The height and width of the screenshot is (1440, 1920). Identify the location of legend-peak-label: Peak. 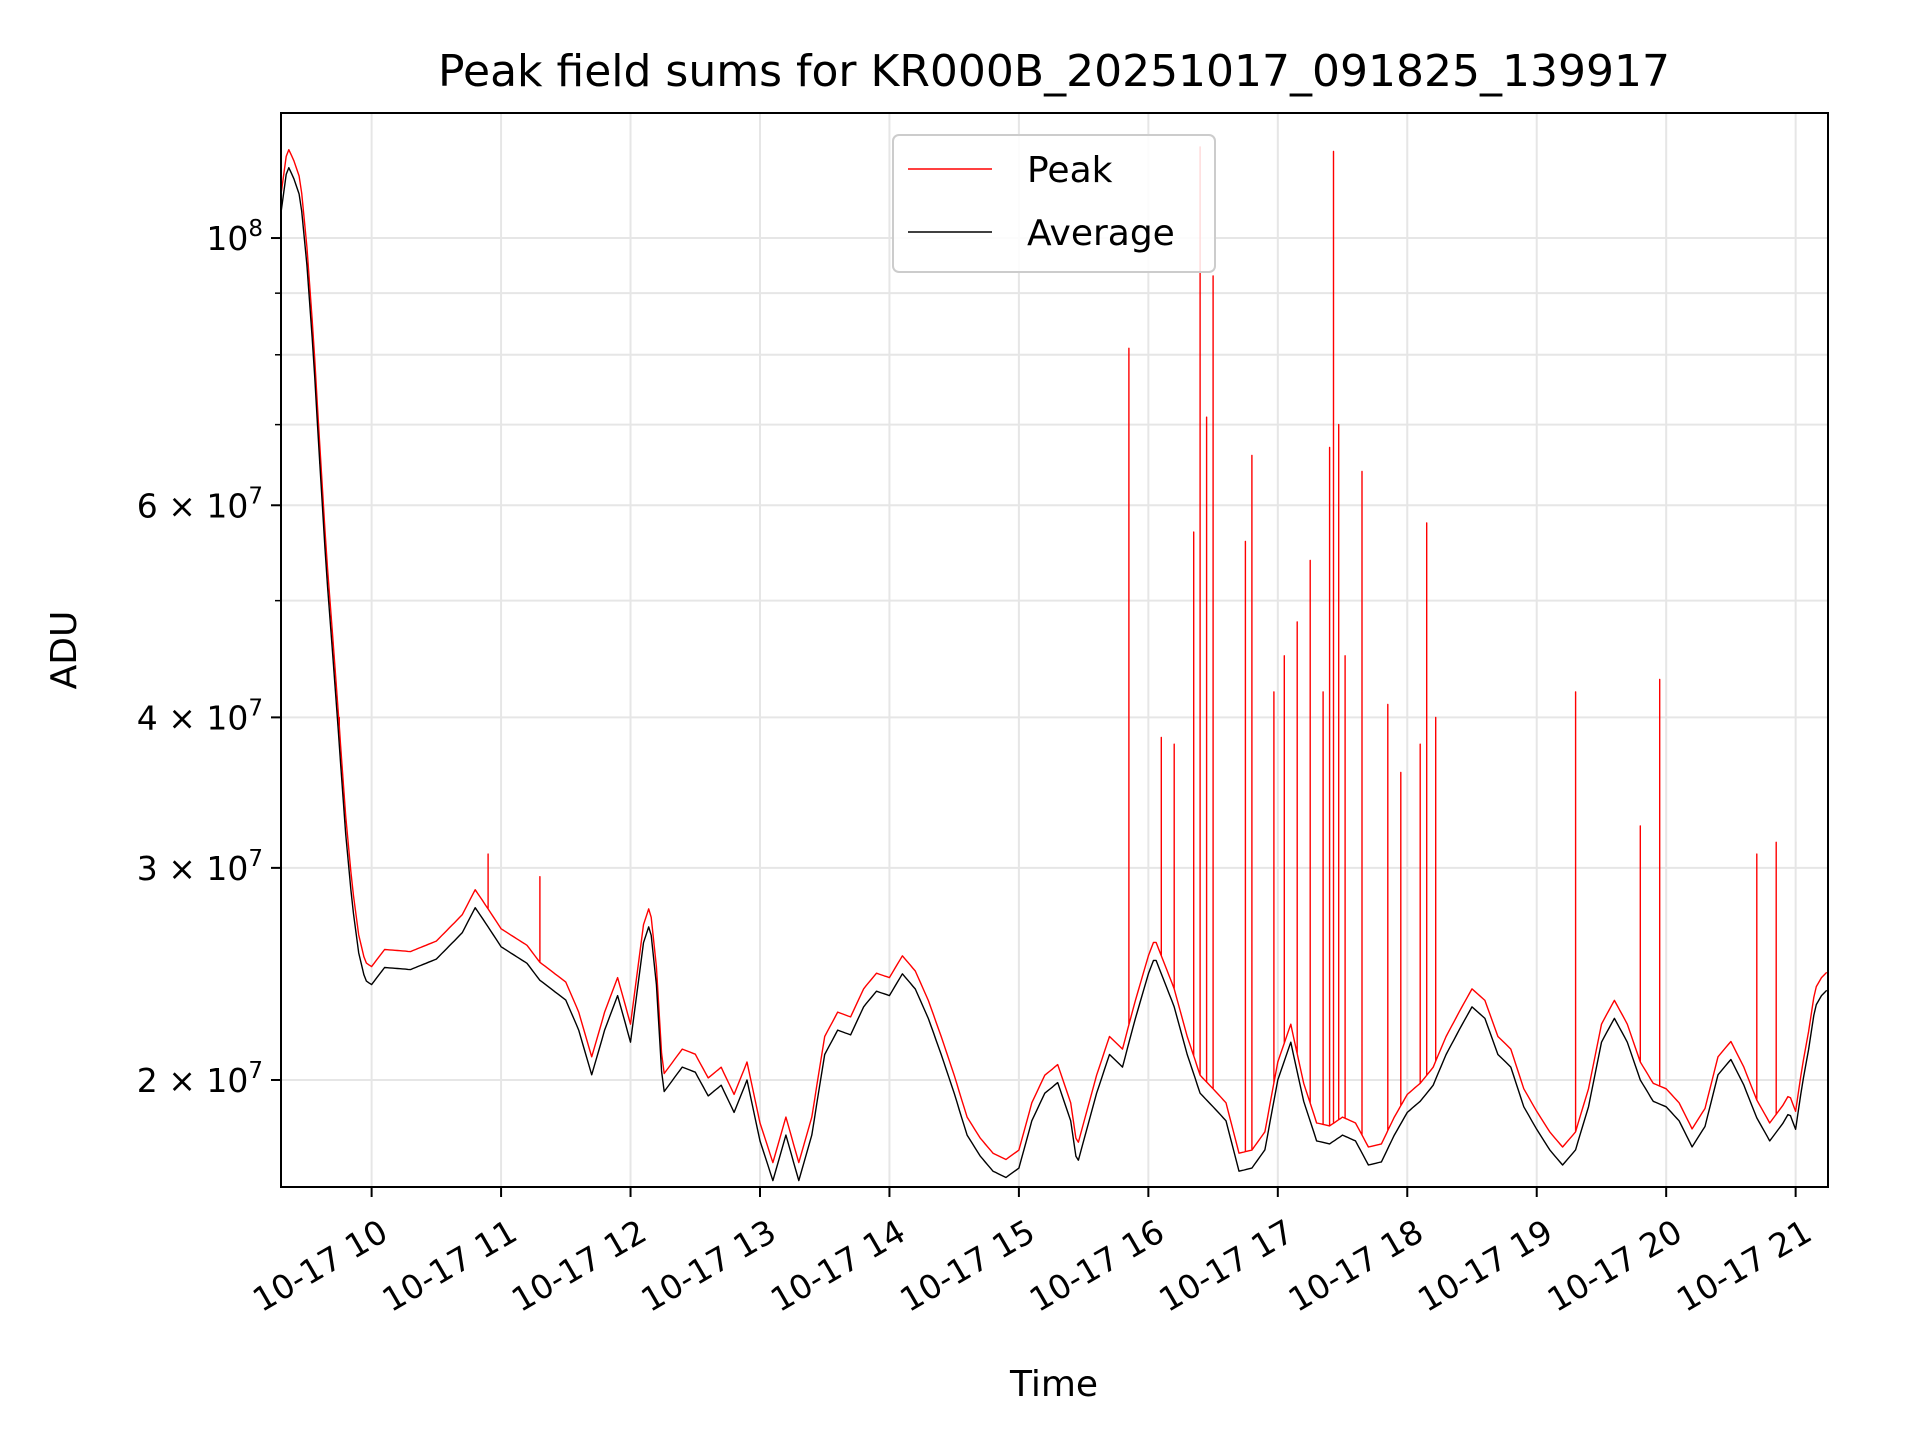
(1070, 170).